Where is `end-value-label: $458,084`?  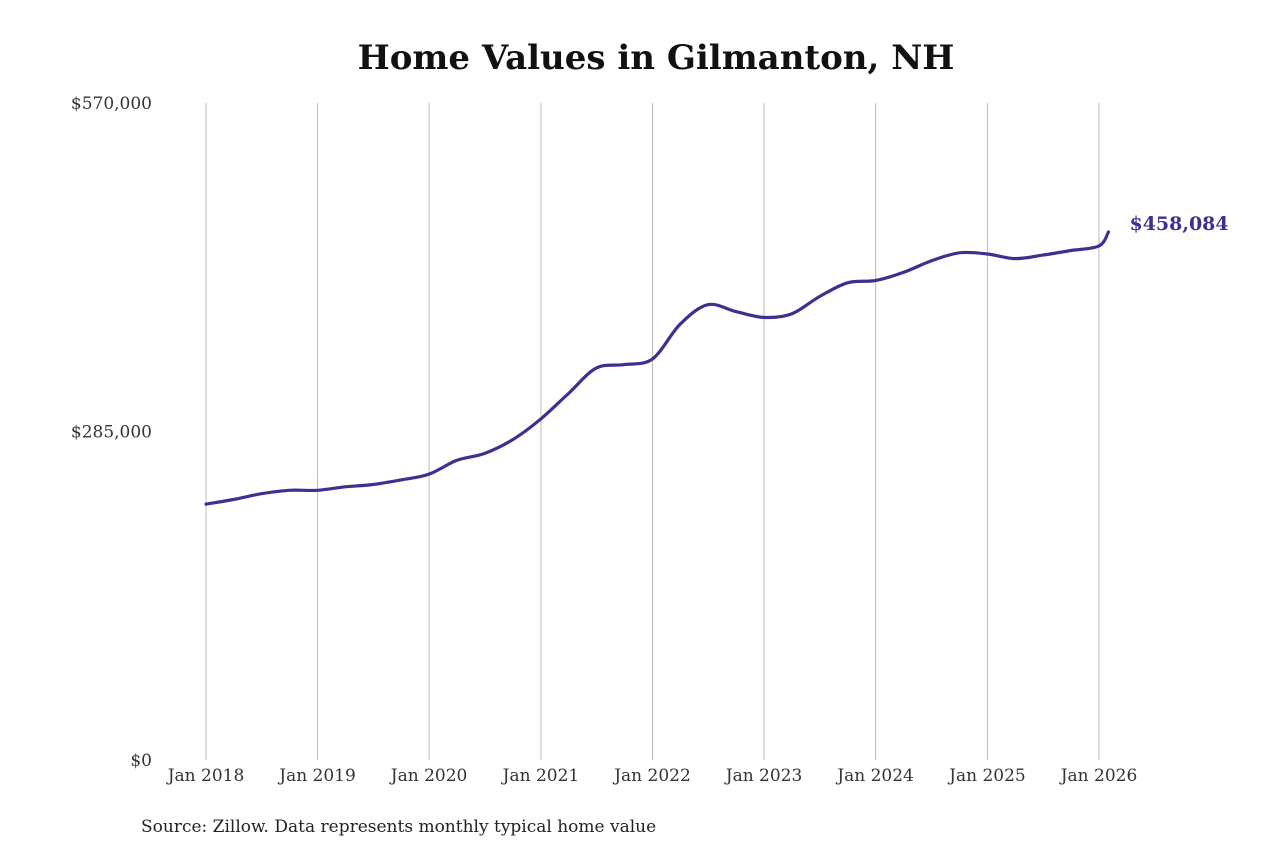
end-value-label: $458,084 is located at coordinates (1178, 224).